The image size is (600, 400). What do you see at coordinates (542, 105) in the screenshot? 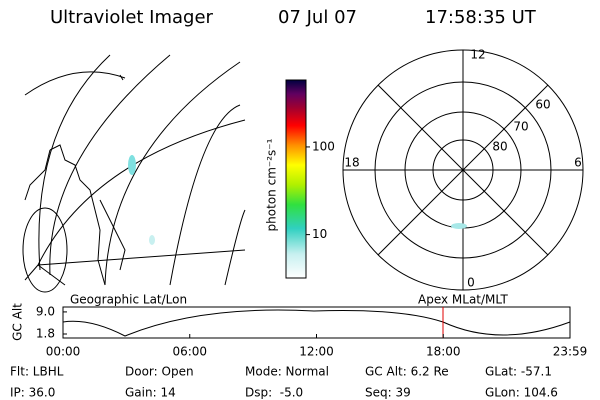
I see `lat-label: 60` at bounding box center [542, 105].